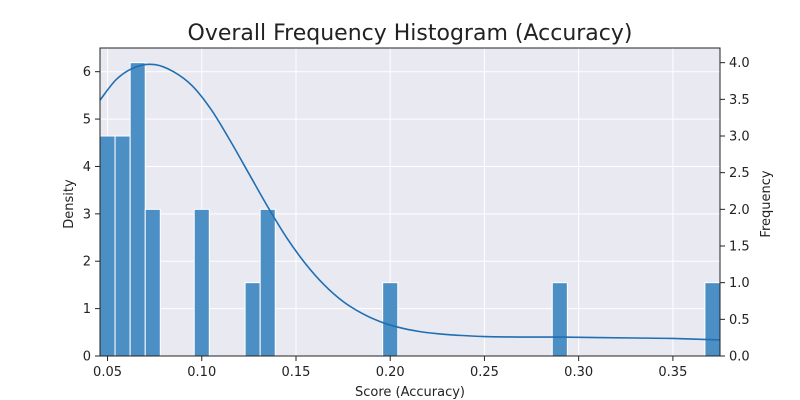 This screenshot has height=400, width=800. What do you see at coordinates (87, 167) in the screenshot?
I see `y-tick-label: 4` at bounding box center [87, 167].